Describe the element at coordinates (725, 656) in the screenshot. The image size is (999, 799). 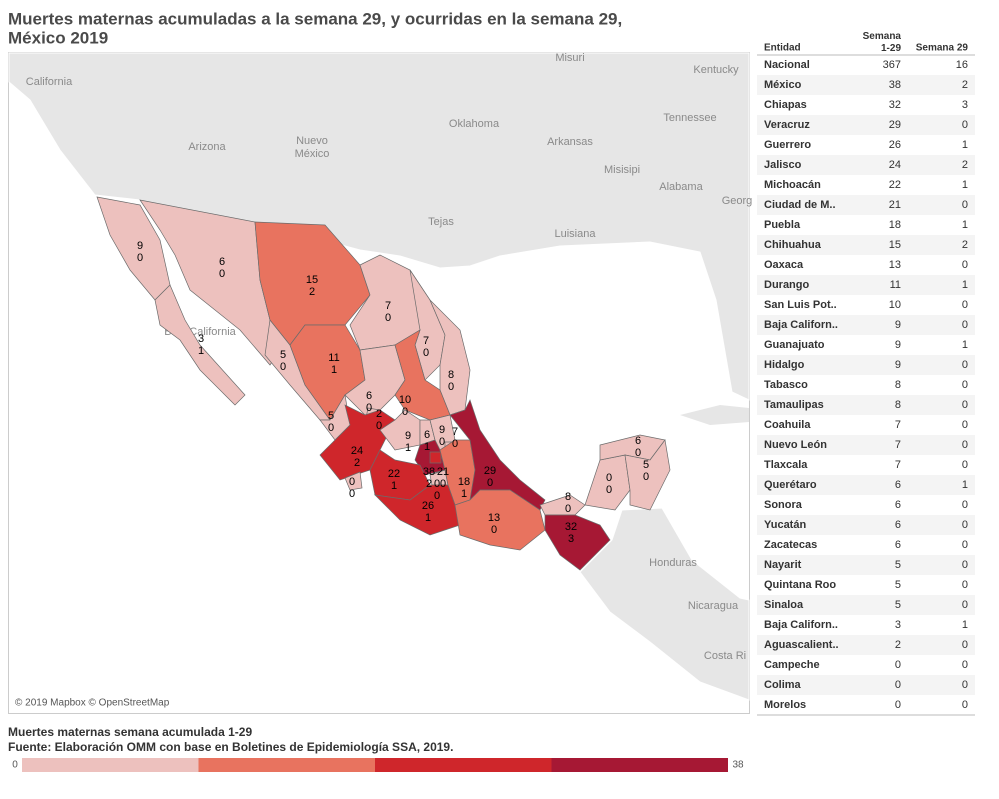
I see `place-label: Costa Ri` at that location.